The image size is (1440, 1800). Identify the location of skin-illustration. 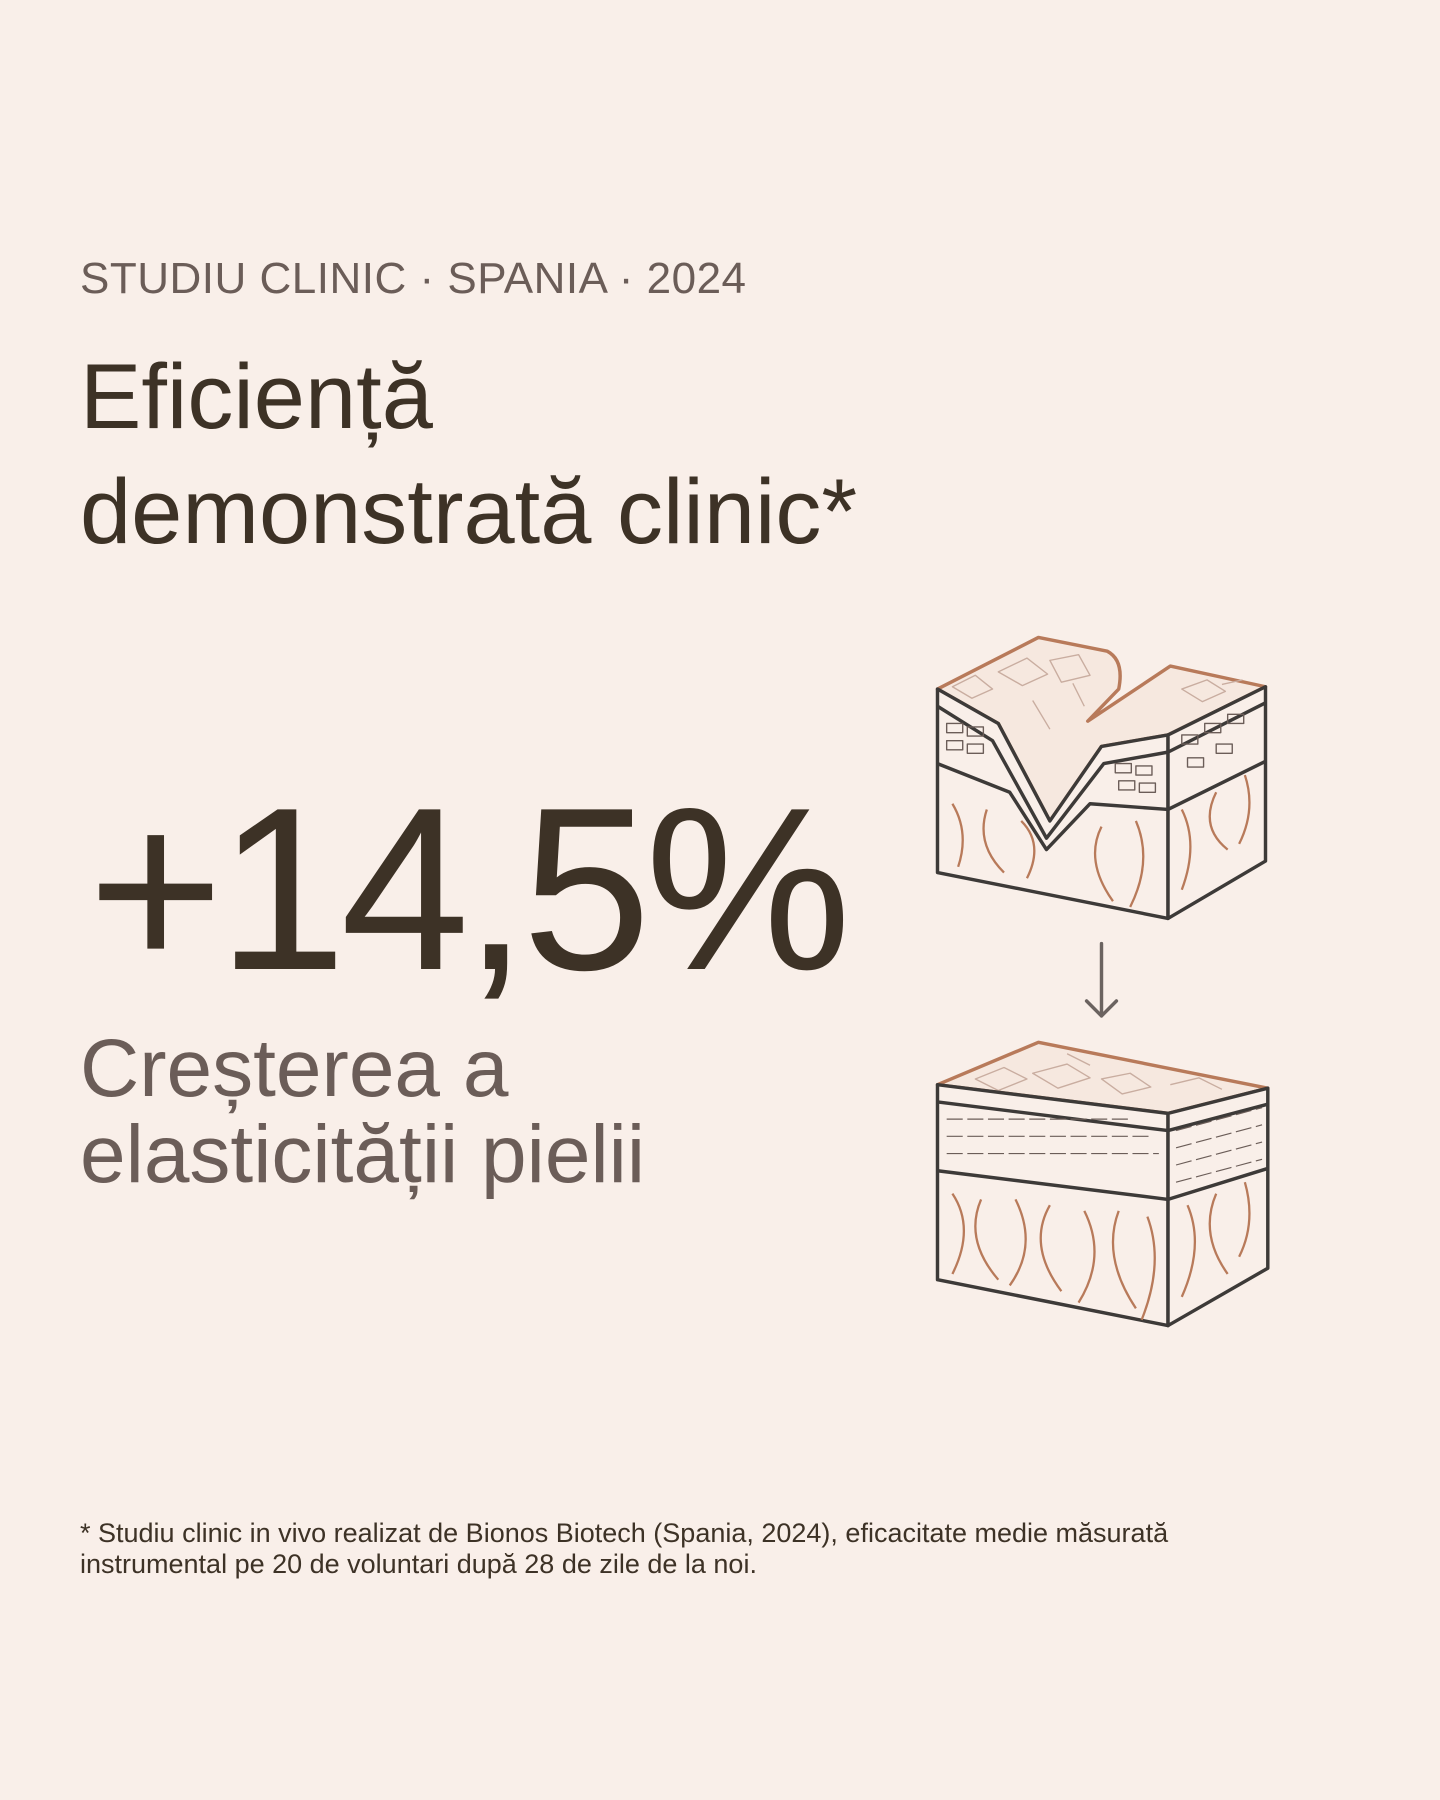
(1102, 981).